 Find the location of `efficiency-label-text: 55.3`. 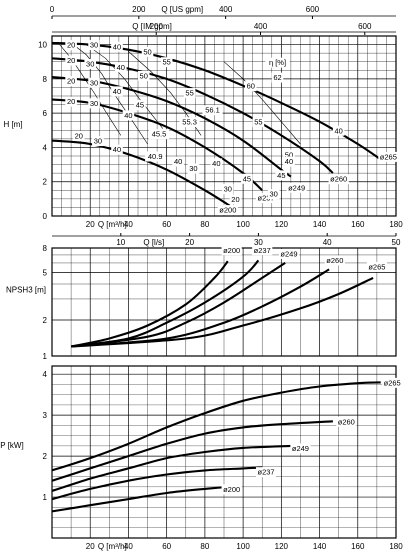

efficiency-label-text: 55.3 is located at coordinates (189, 122).